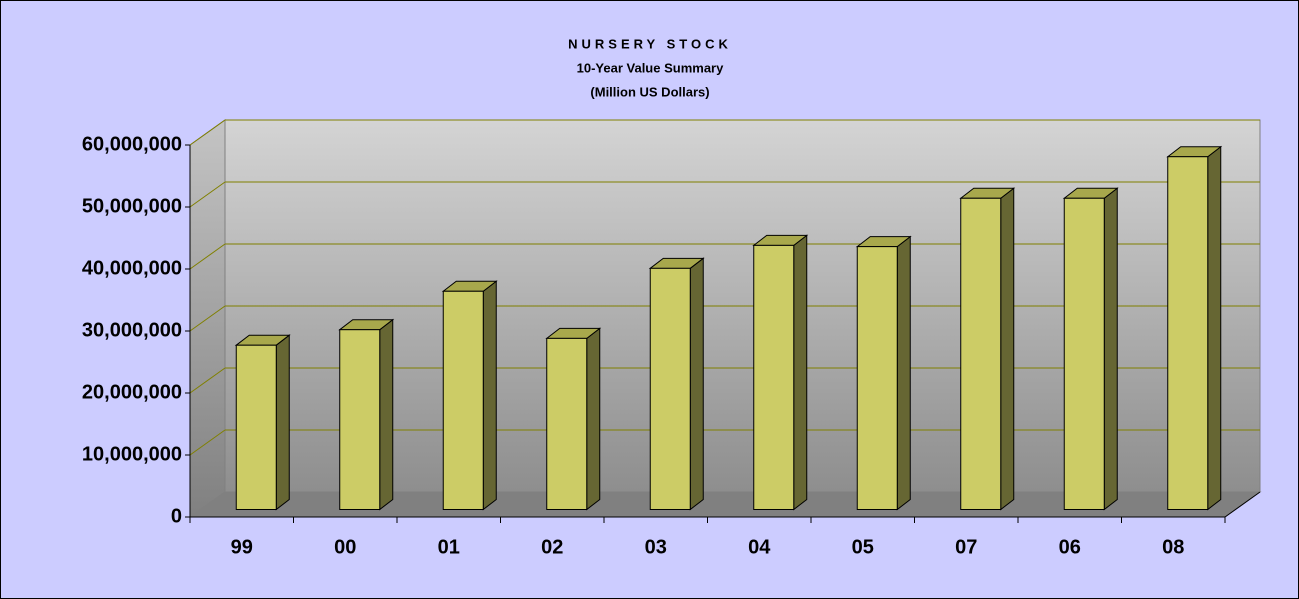 The width and height of the screenshot is (1299, 599). What do you see at coordinates (650, 43) in the screenshot?
I see `chart-title: NURSERY STOCK` at bounding box center [650, 43].